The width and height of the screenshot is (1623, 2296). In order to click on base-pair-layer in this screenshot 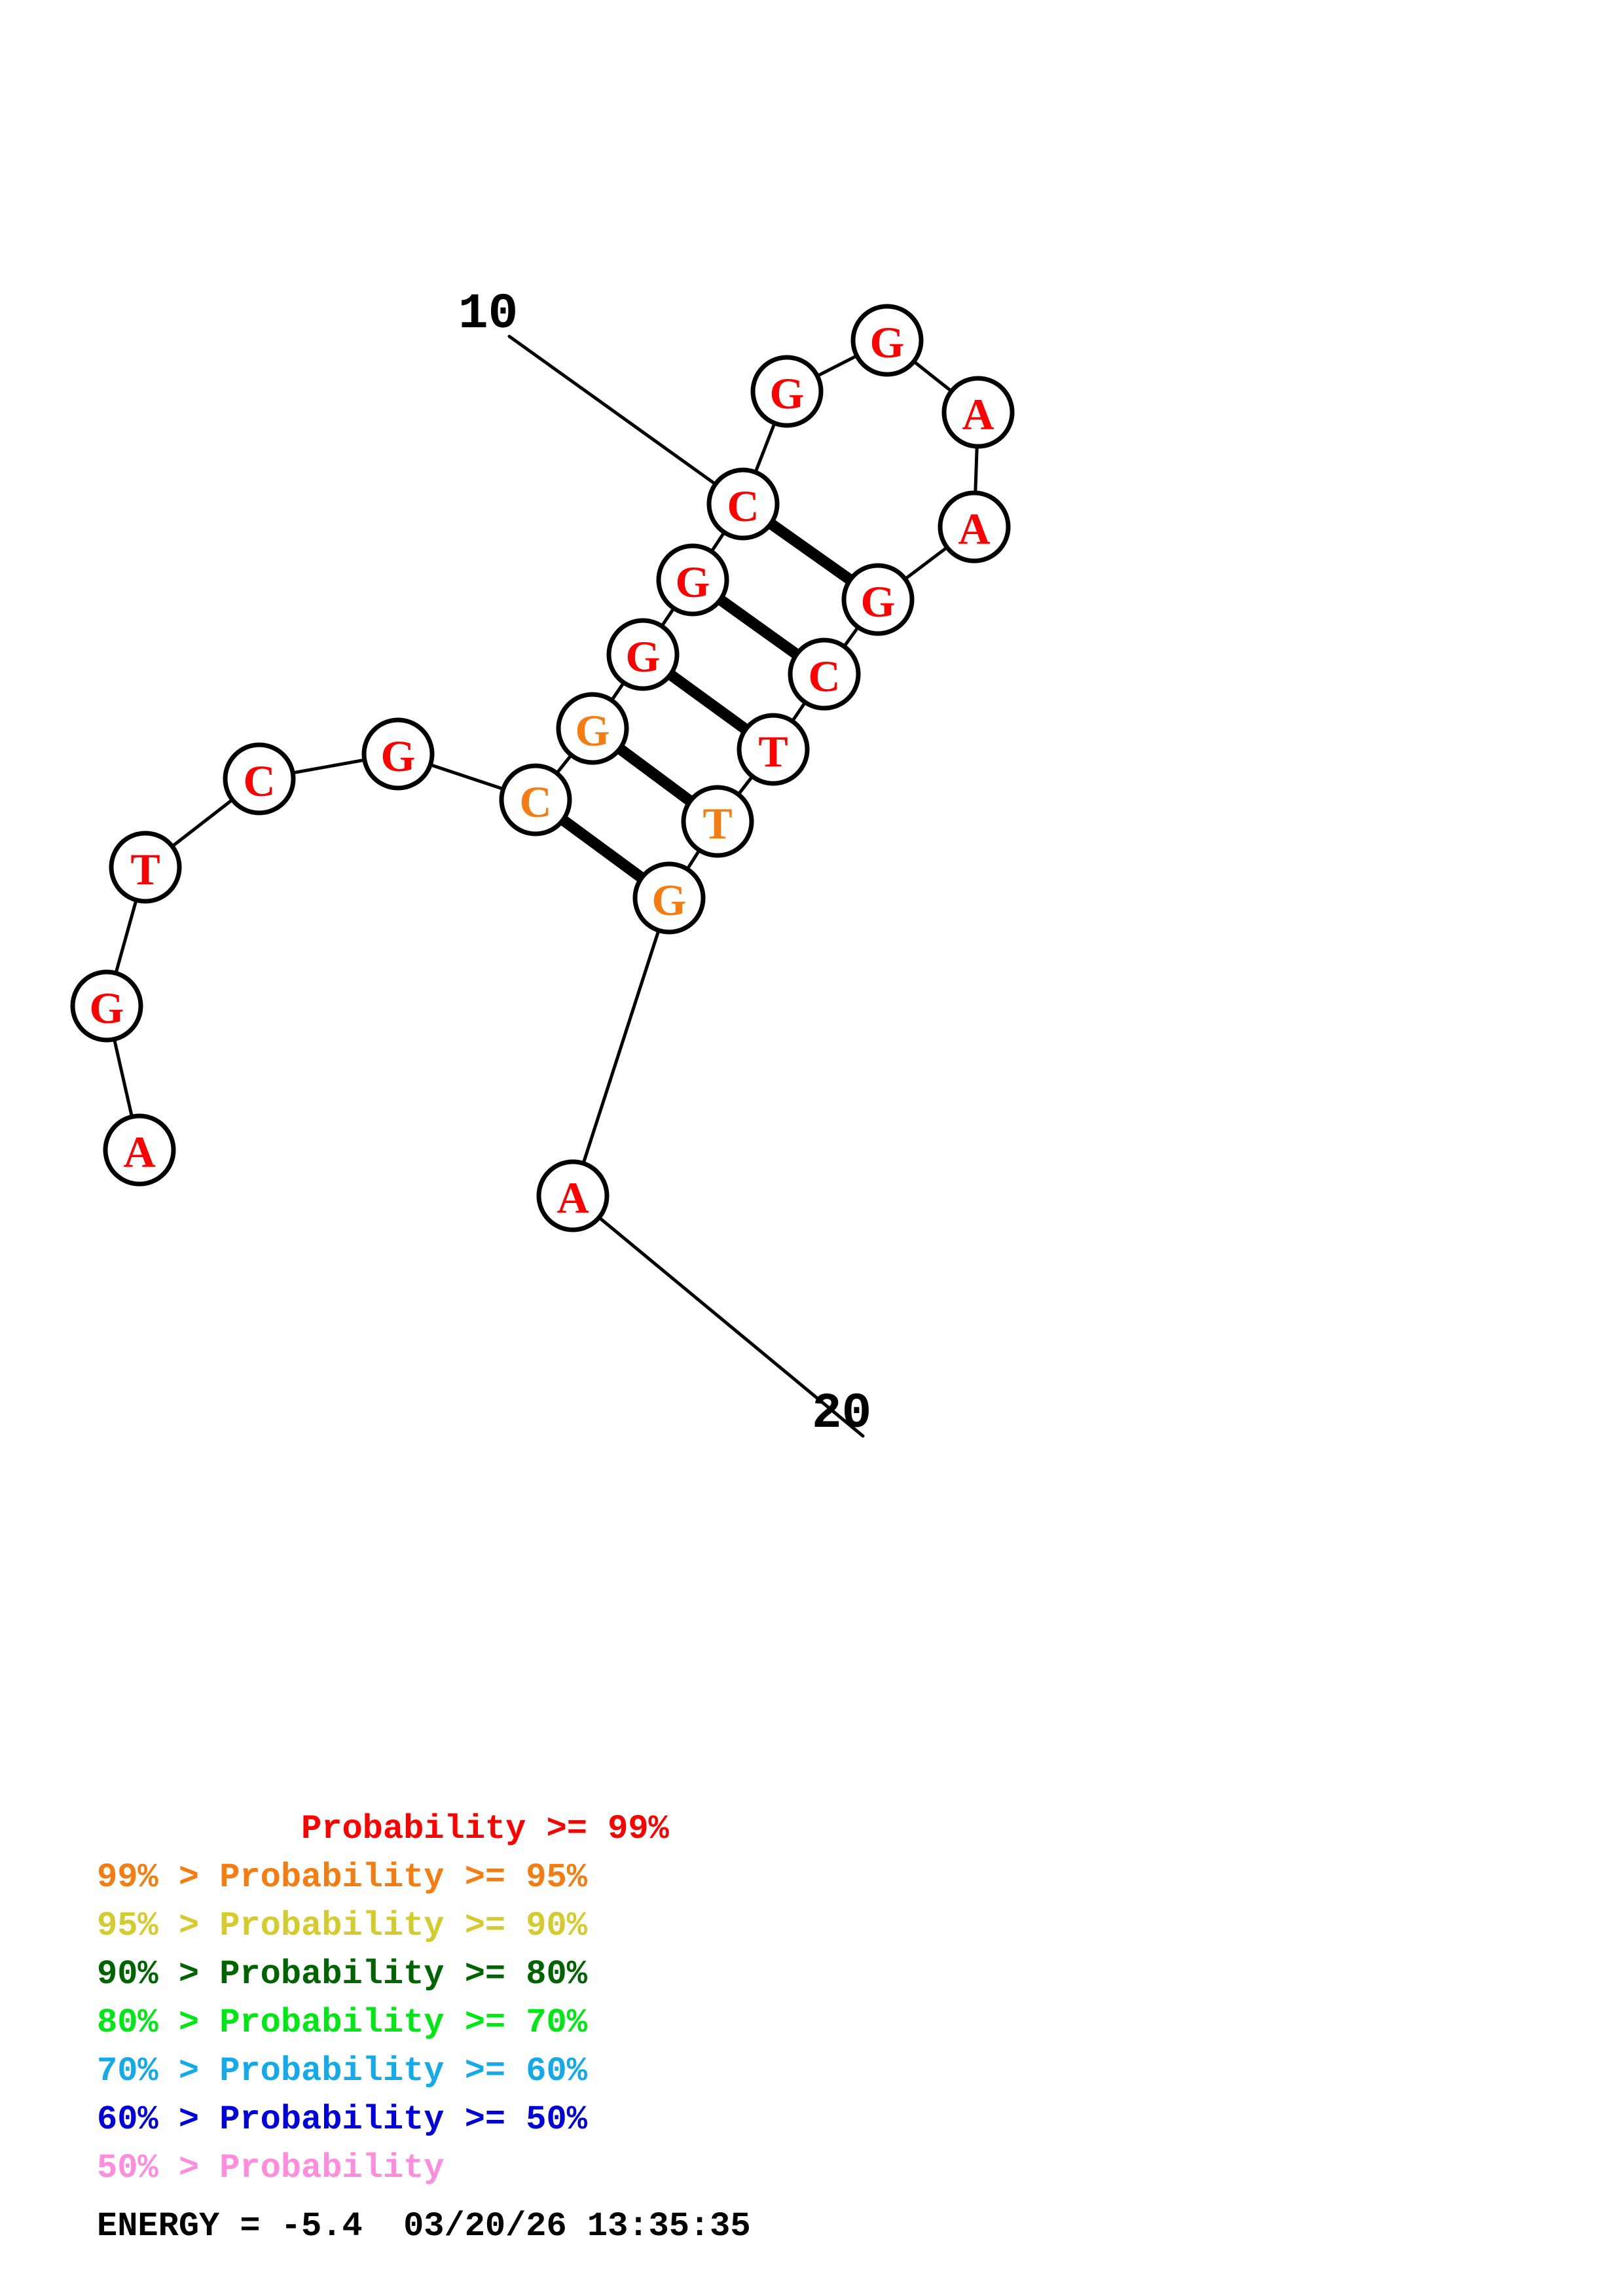, I will do `click(706, 700)`.